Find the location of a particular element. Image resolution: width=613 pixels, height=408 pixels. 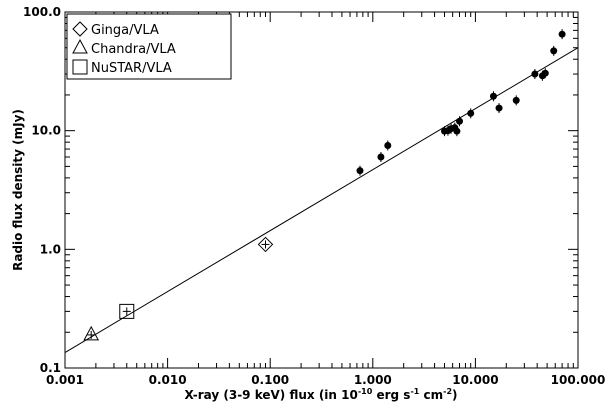

legend-symbol-square is located at coordinates (80, 67).